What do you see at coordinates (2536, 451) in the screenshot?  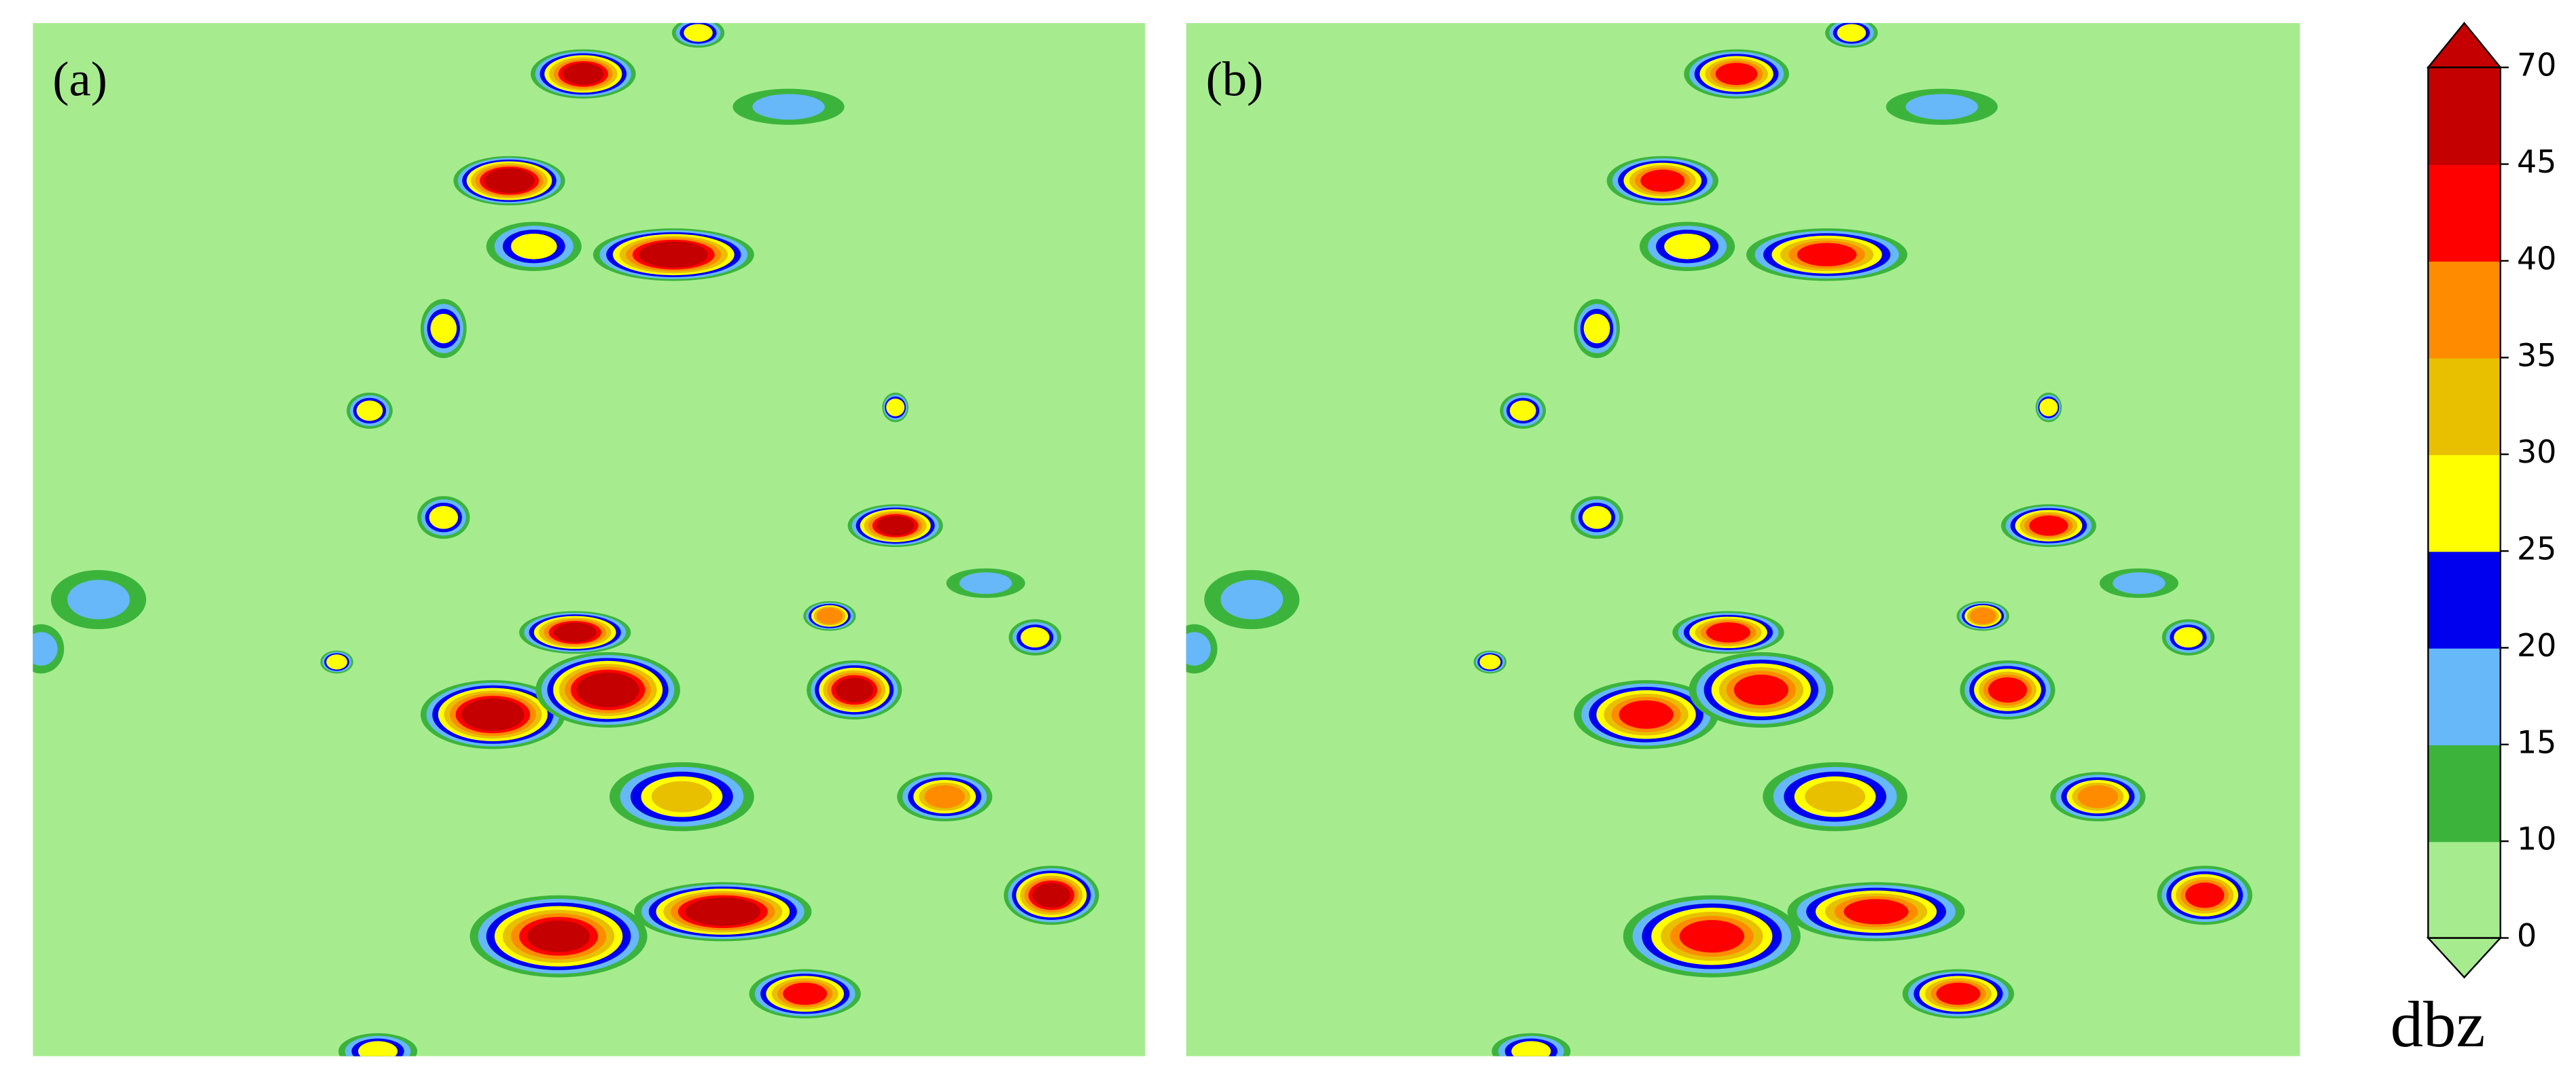 I see `colorbar-tick-label: 30` at bounding box center [2536, 451].